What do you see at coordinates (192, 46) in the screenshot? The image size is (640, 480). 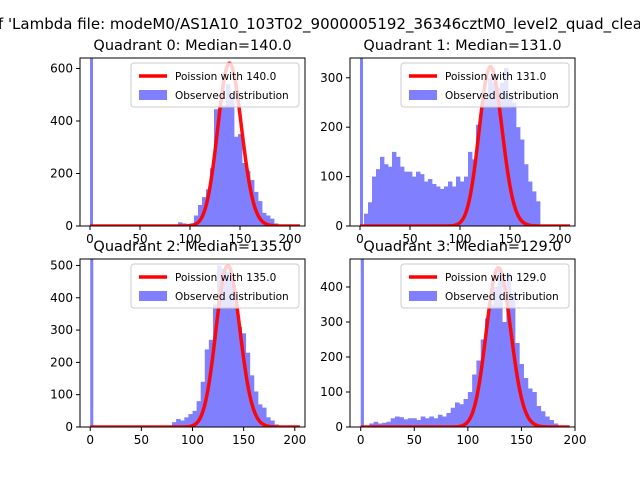 I see `panel-title: Quadrant 0: Median=140.0` at bounding box center [192, 46].